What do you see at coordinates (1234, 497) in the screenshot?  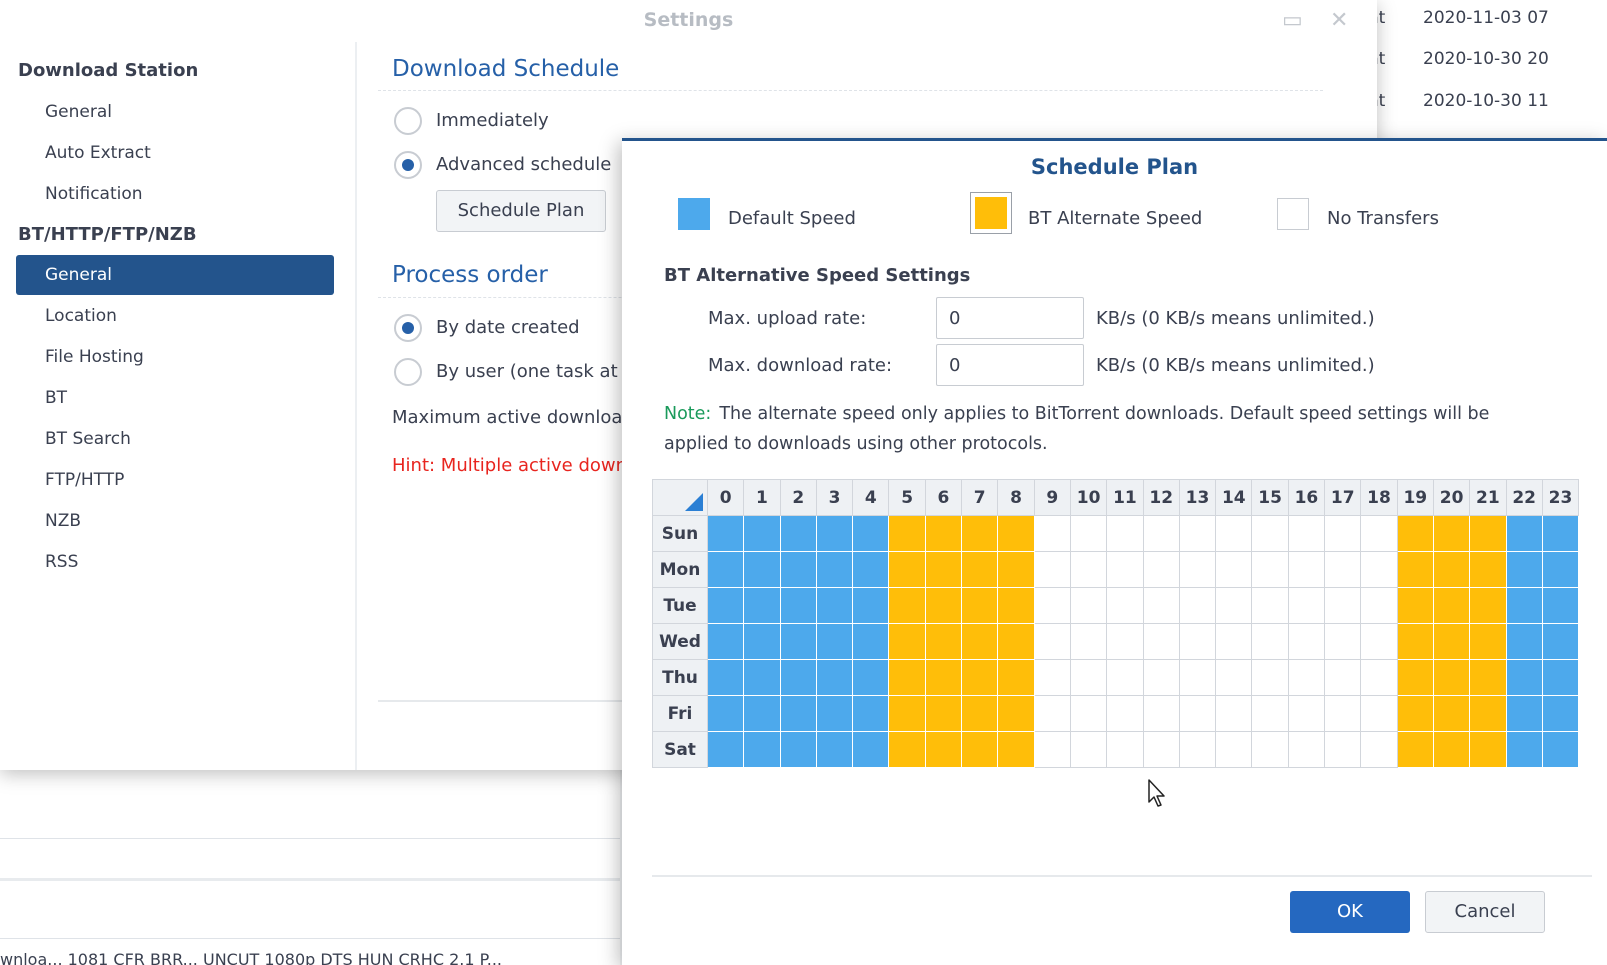 I see `hour-header: 14` at bounding box center [1234, 497].